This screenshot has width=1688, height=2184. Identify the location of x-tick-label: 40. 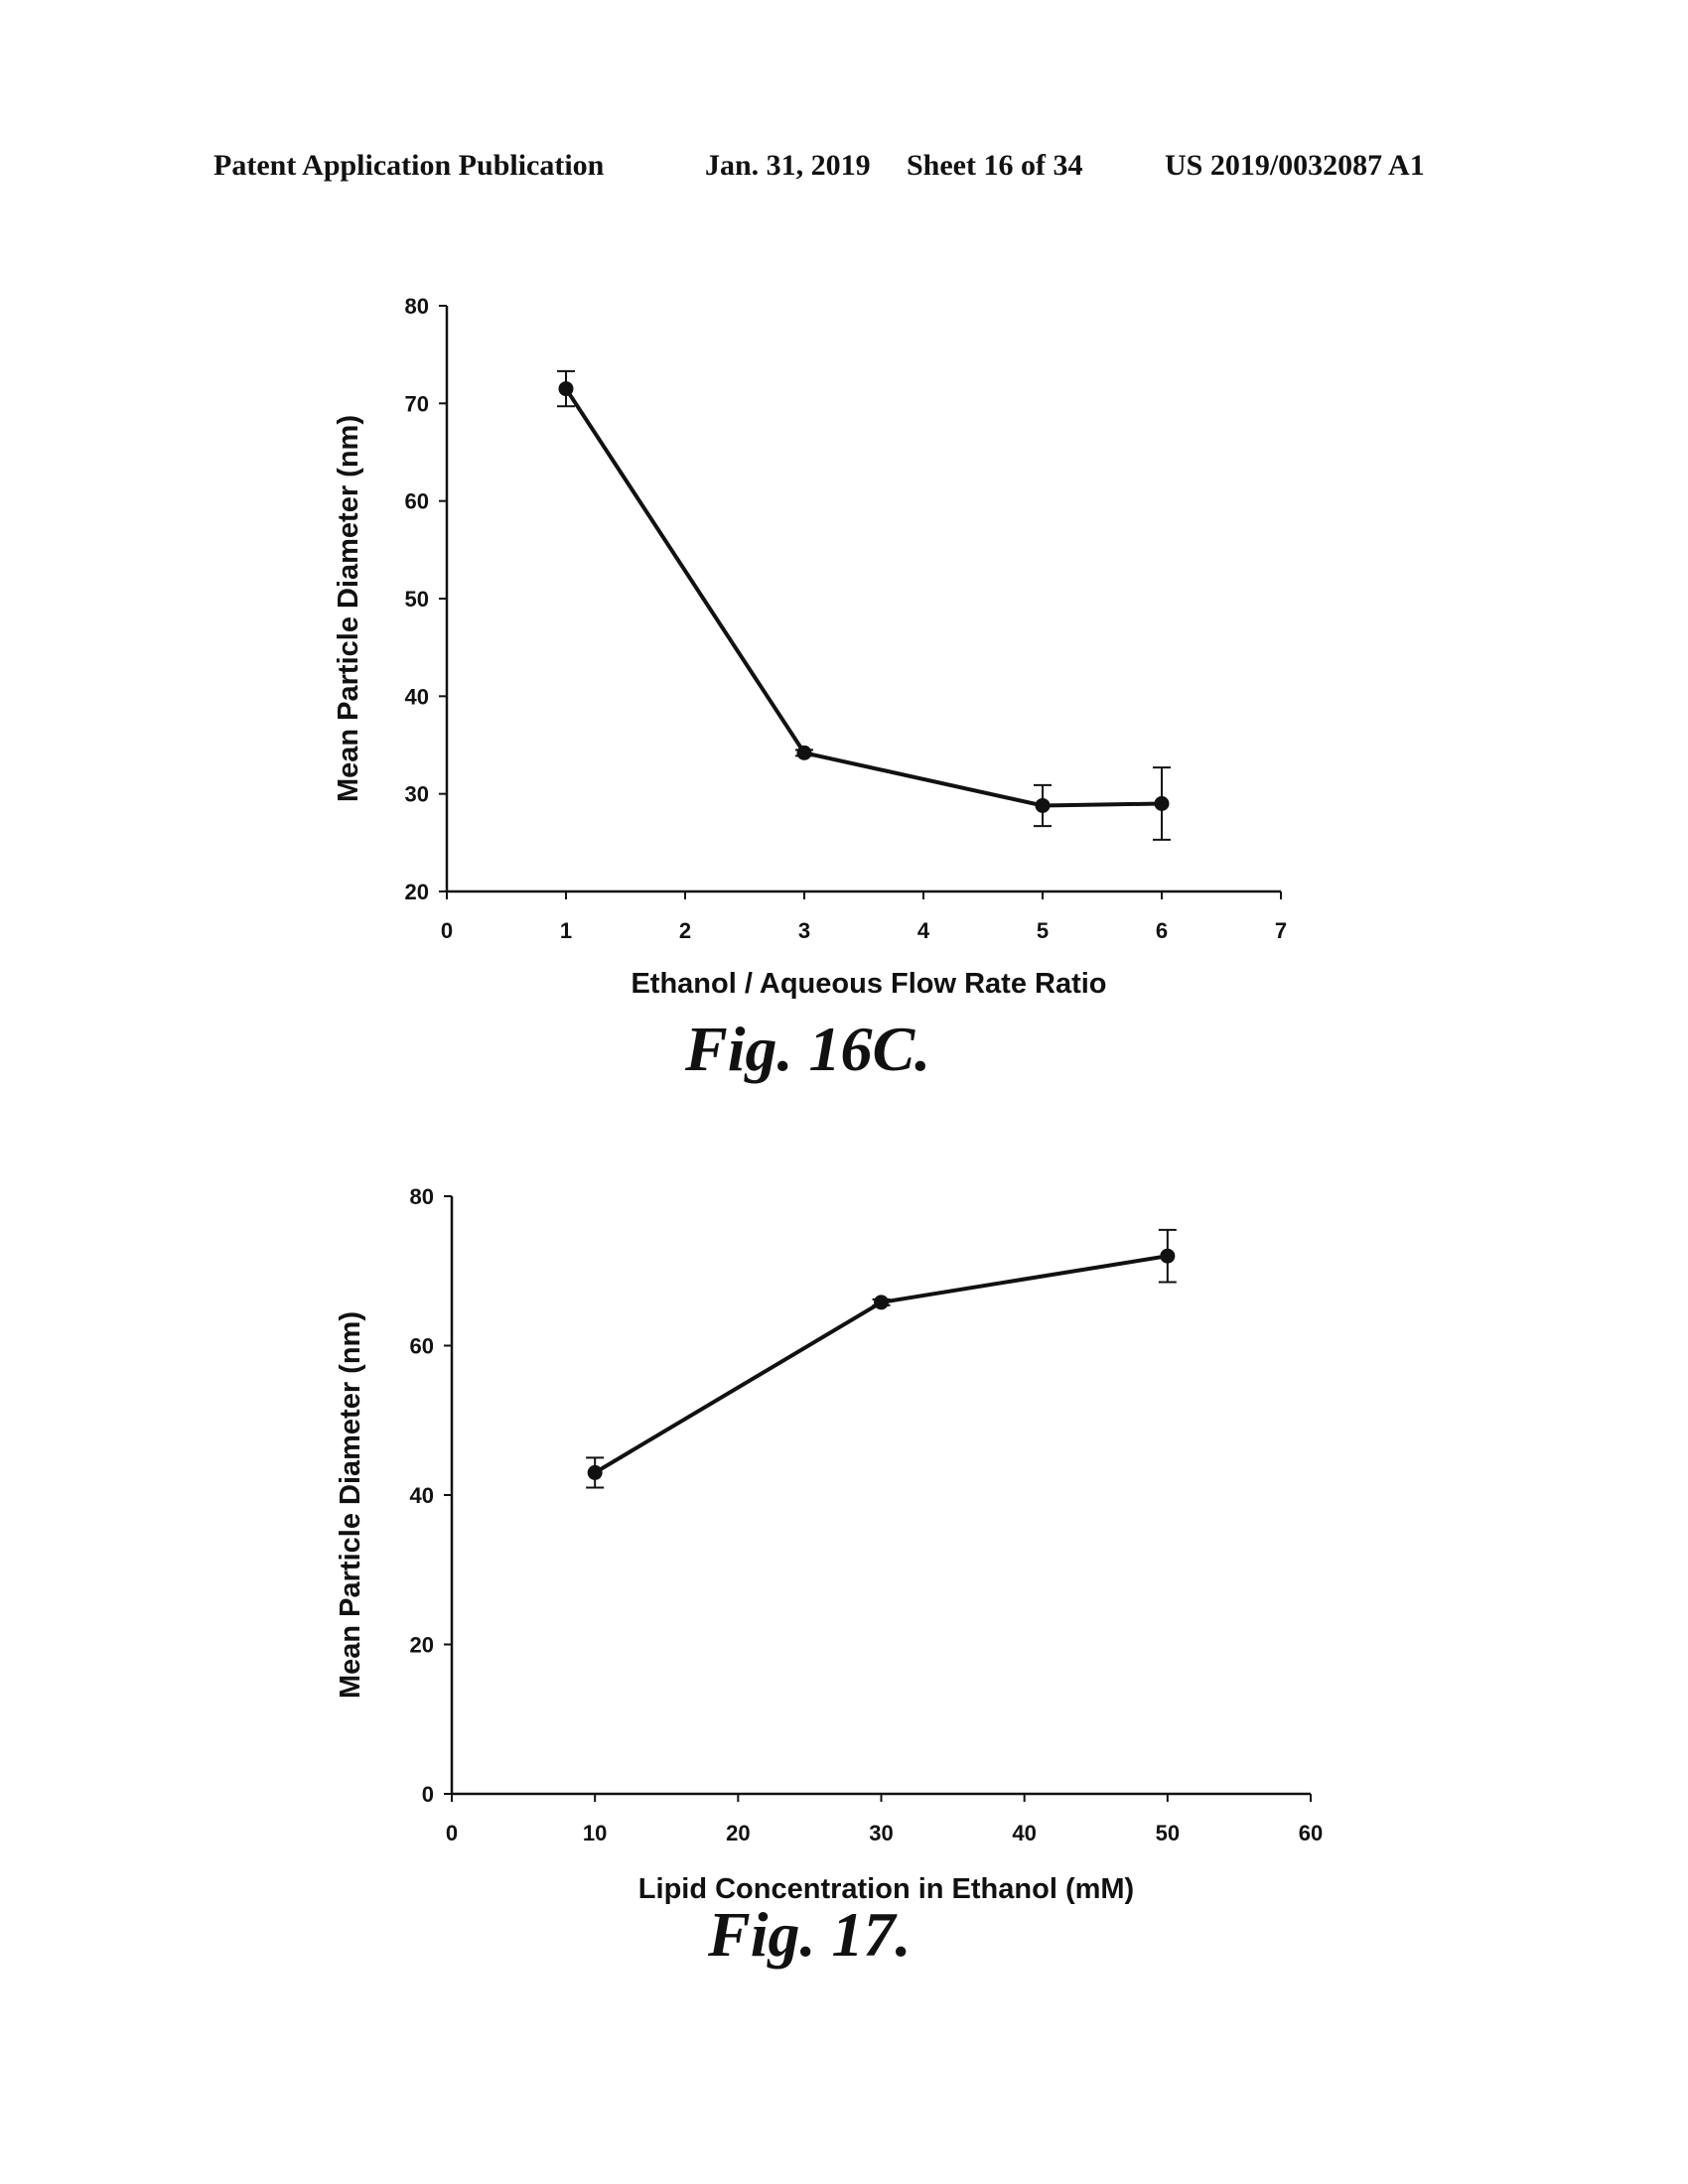
(1024, 1833).